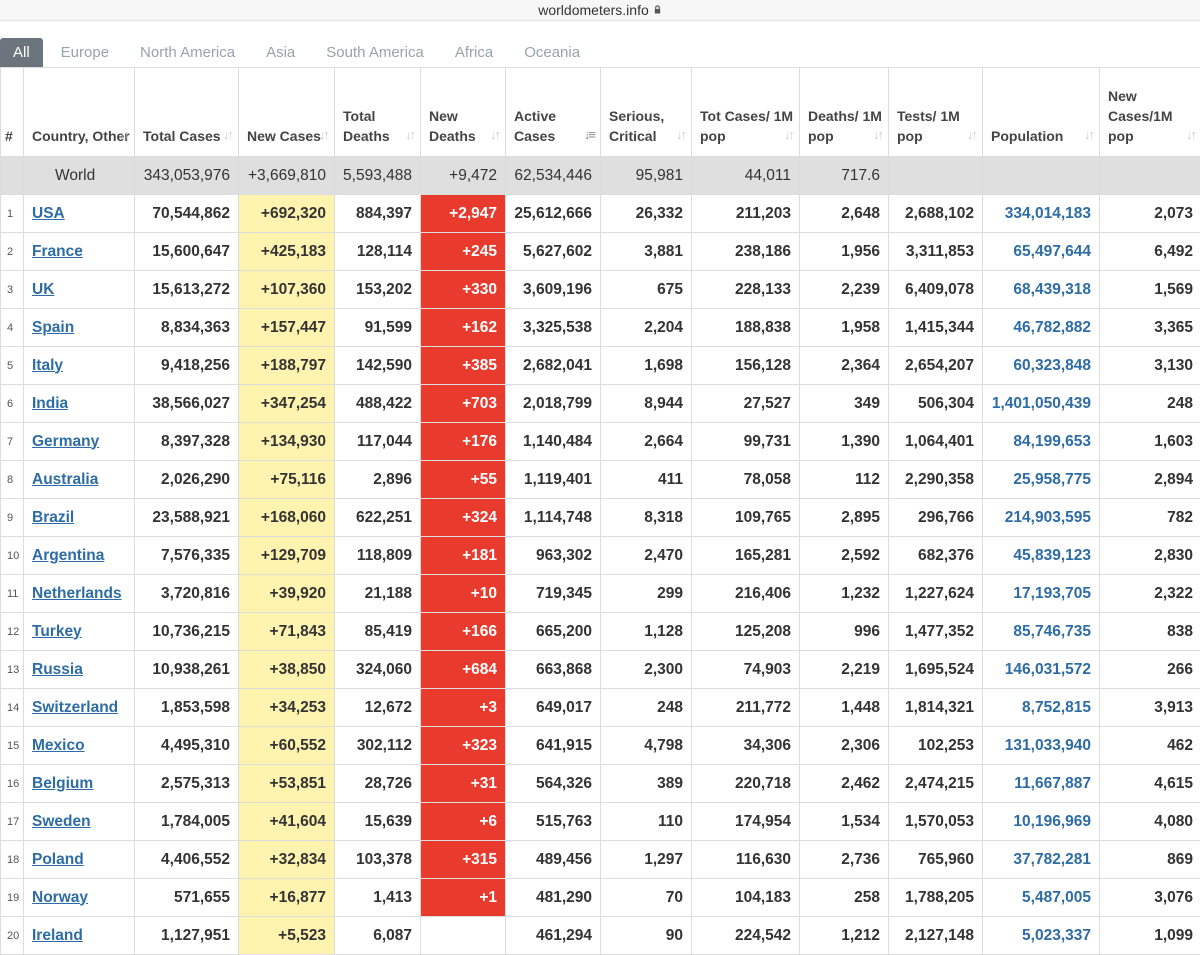 This screenshot has width=1200, height=955. What do you see at coordinates (43, 289) in the screenshot?
I see `country-link: UK` at bounding box center [43, 289].